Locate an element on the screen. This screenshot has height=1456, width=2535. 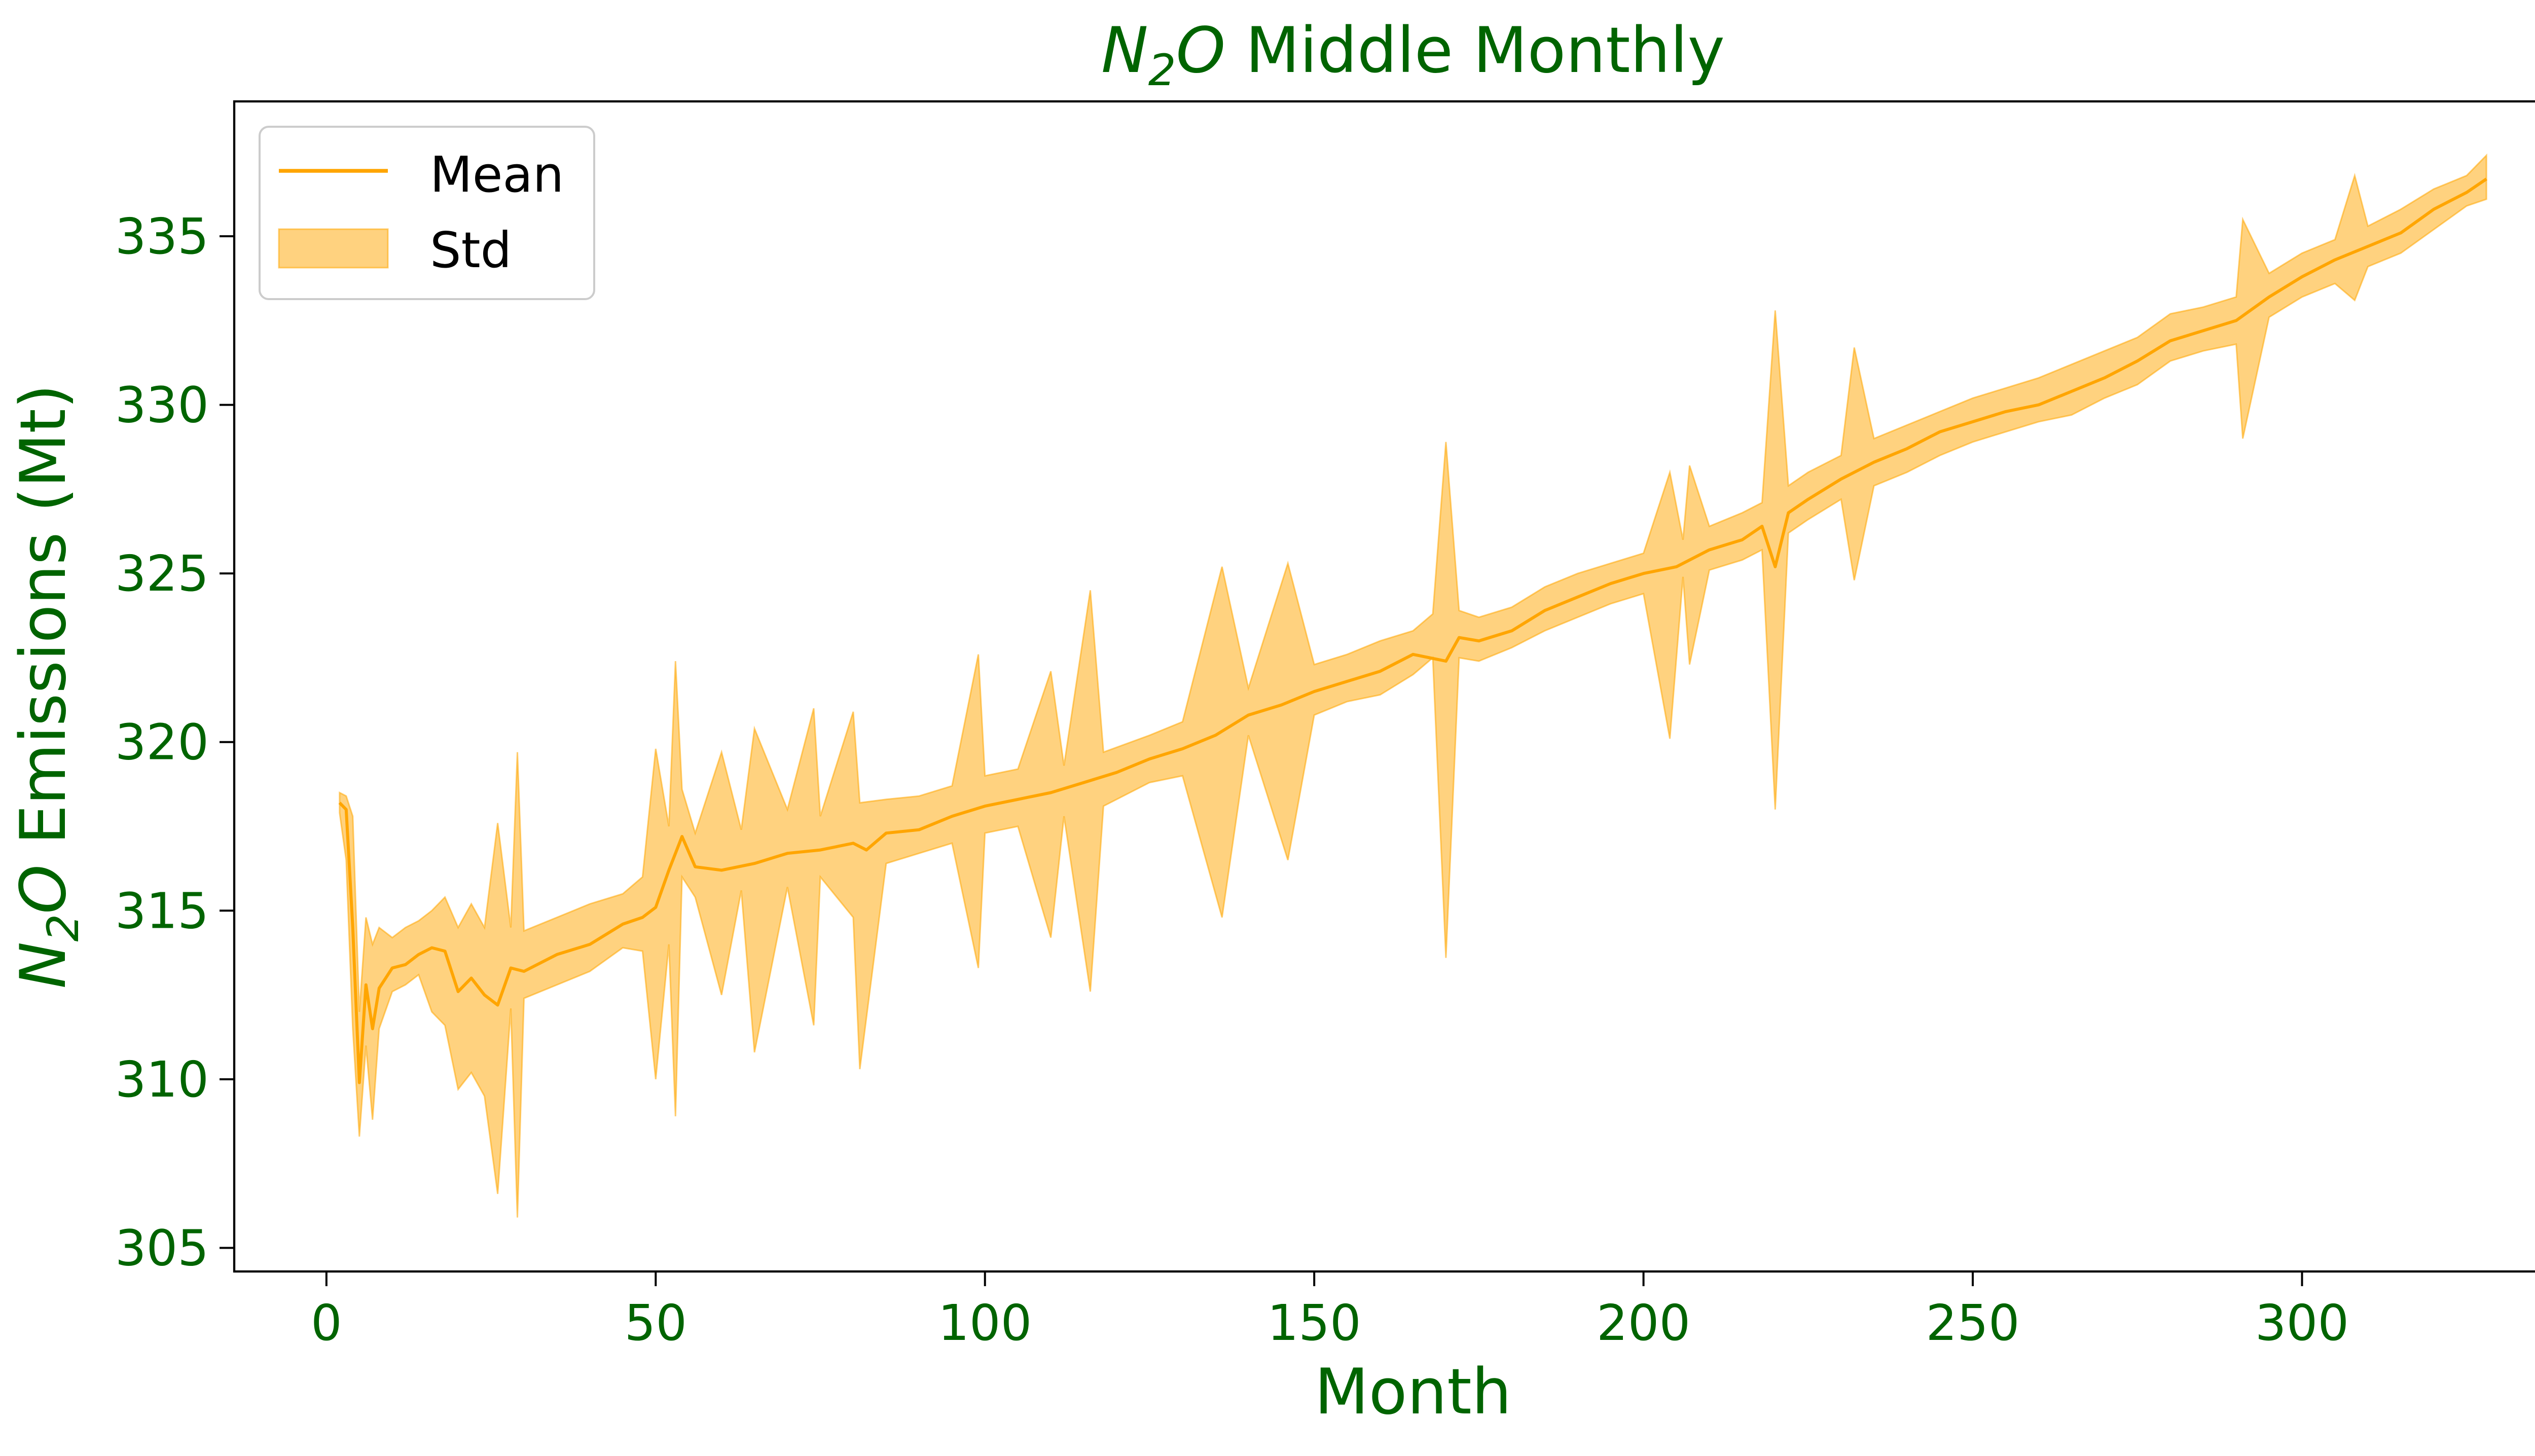
ylabel-mol-o: O is located at coordinates (43, 889).